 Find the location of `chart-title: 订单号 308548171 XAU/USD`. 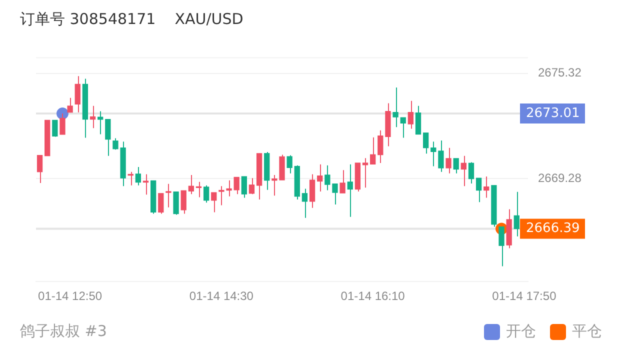

chart-title: 订单号 308548171 XAU/USD is located at coordinates (132, 19).